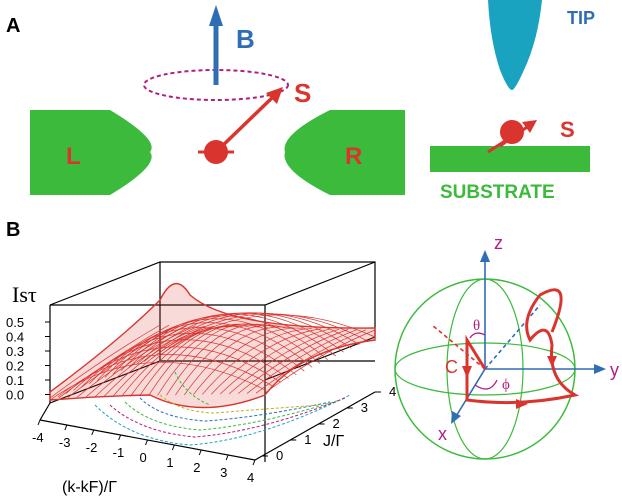 The height and width of the screenshot is (501, 622). I want to click on z-tick-label: 0.1, so click(15, 380).